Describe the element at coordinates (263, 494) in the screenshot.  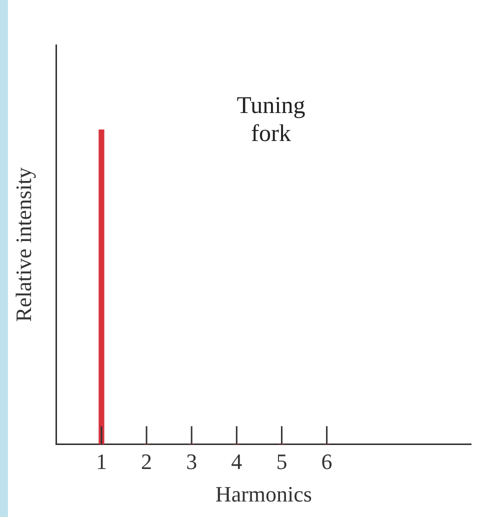
I see `x-axis-title: Harmonics` at that location.